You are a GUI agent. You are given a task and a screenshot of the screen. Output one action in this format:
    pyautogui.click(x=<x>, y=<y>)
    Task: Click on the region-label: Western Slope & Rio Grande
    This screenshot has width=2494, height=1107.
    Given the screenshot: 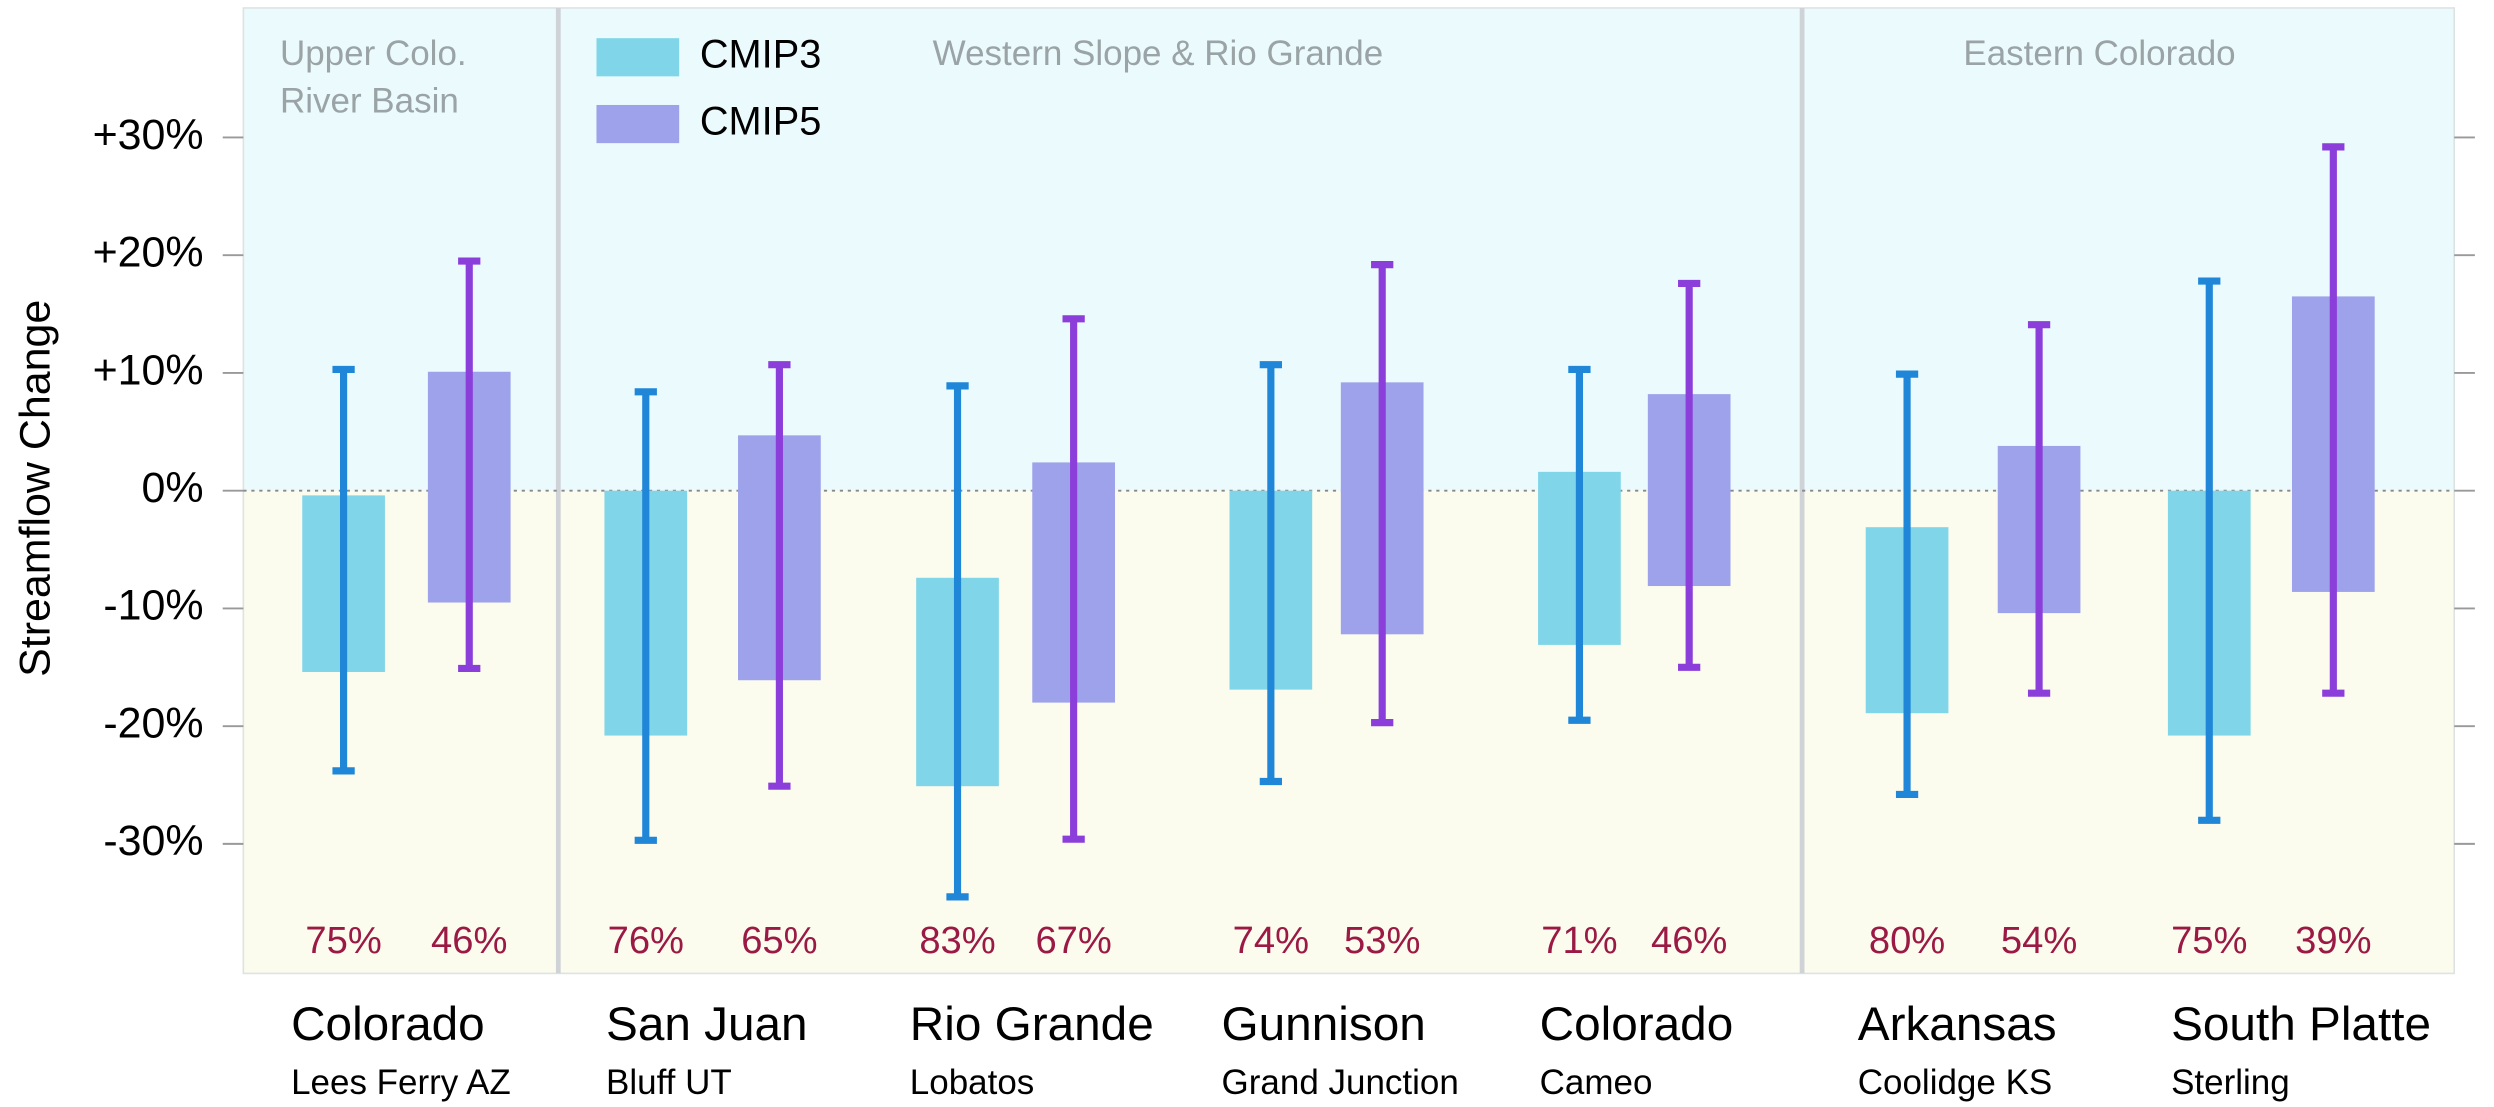 What is the action you would take?
    pyautogui.click(x=1158, y=53)
    